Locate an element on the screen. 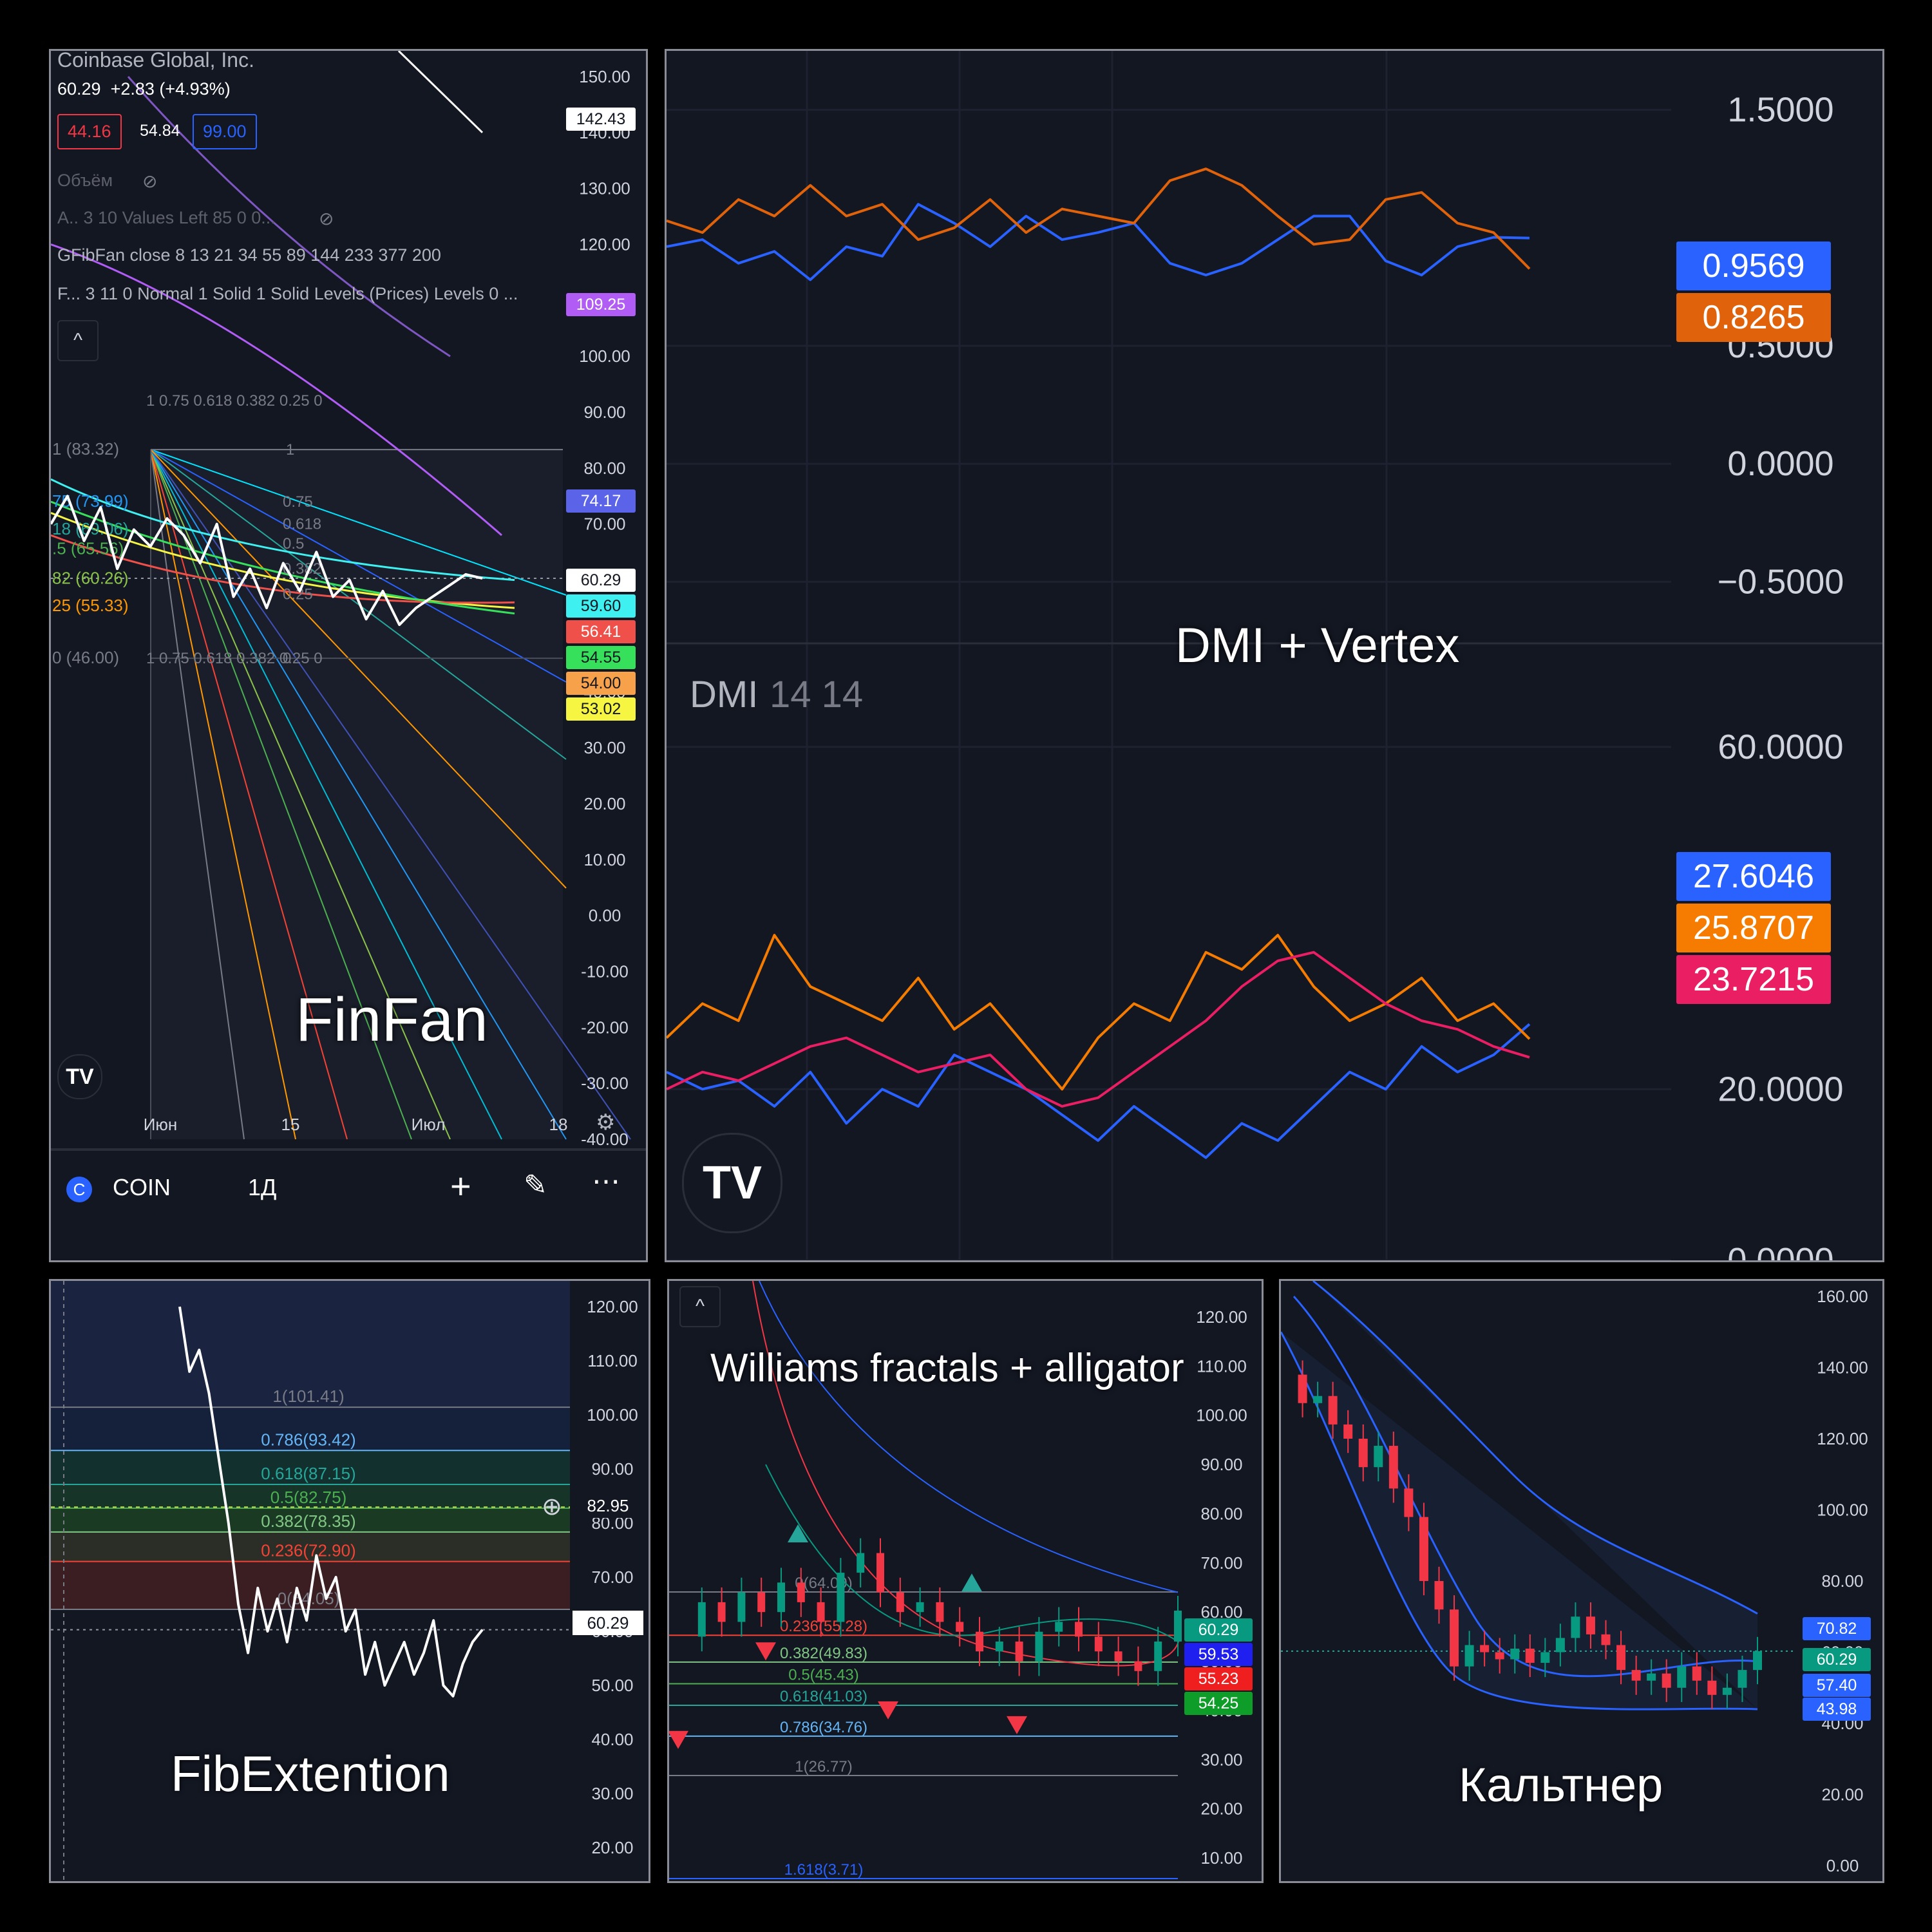  fractal-up-icon is located at coordinates (798, 1533).